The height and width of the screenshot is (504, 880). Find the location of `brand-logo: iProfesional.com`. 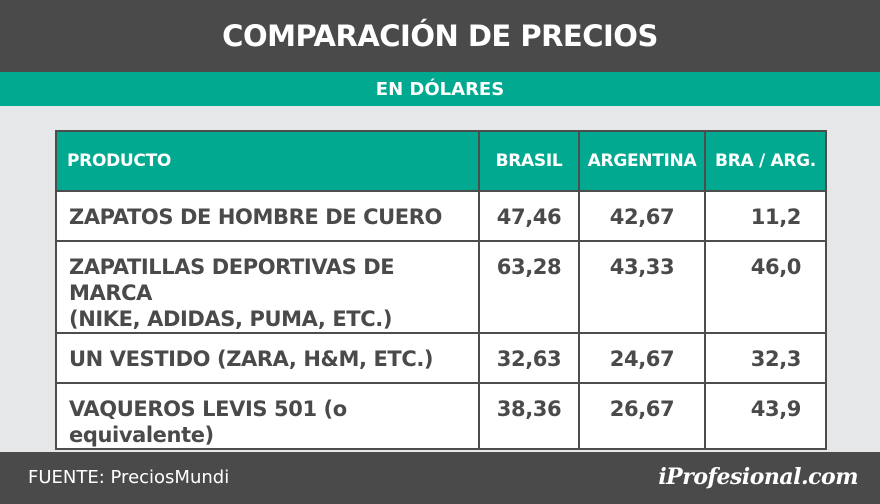

brand-logo: iProfesional.com is located at coordinates (758, 477).